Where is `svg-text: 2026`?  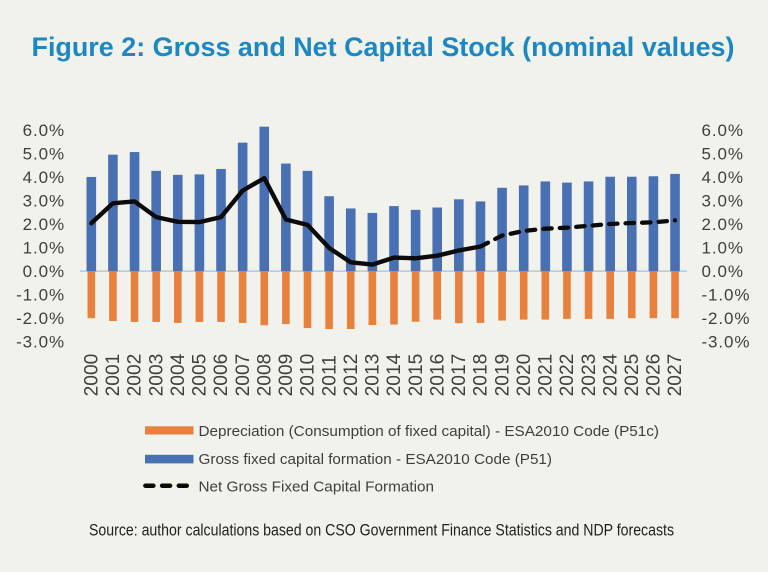 svg-text: 2026 is located at coordinates (654, 375).